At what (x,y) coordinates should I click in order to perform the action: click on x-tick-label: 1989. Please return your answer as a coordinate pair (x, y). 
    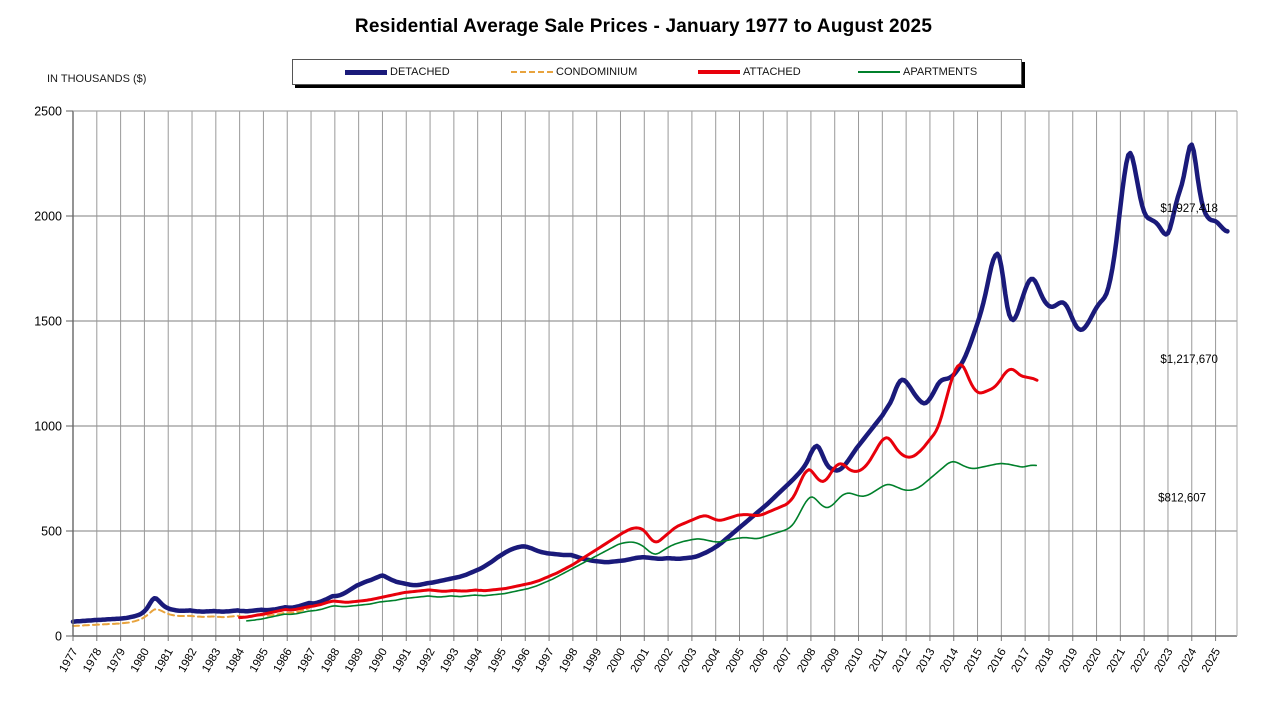
    Looking at the image, I should click on (354, 661).